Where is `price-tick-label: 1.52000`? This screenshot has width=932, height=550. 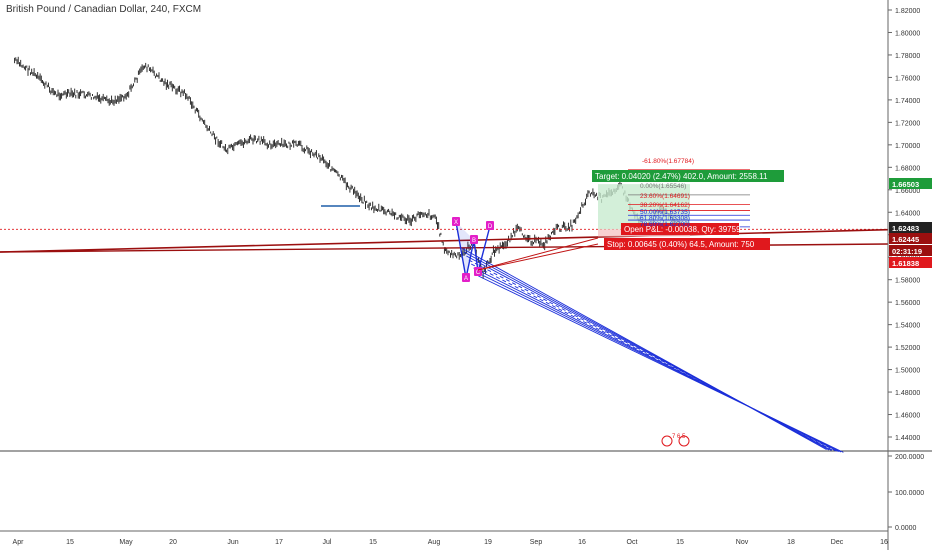
price-tick-label: 1.52000 is located at coordinates (907, 348).